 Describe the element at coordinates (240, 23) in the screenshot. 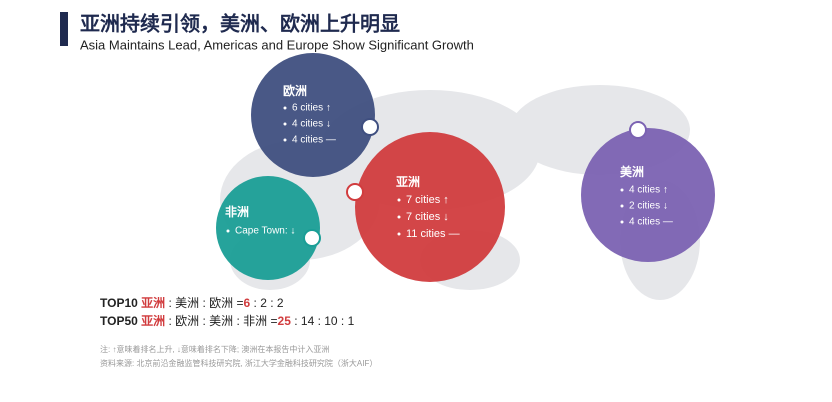

I see `title: 亚洲持续引领，美洲、欧洲上升明显` at that location.